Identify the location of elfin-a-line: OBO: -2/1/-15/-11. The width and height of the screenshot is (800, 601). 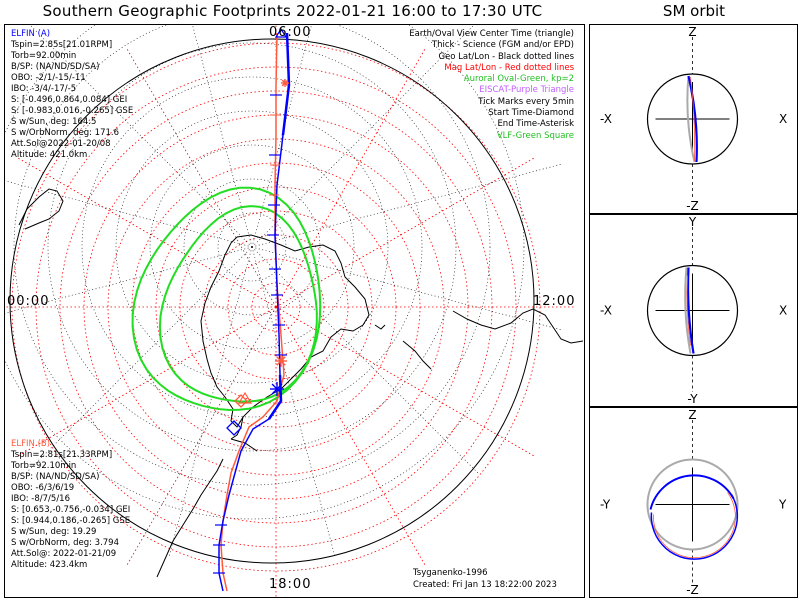
(48, 78).